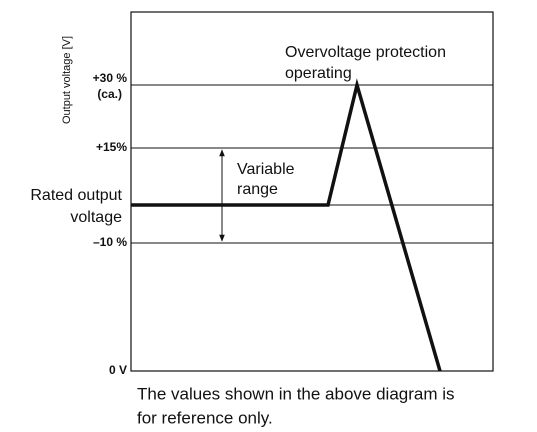  I want to click on annotation: operating, so click(318, 73).